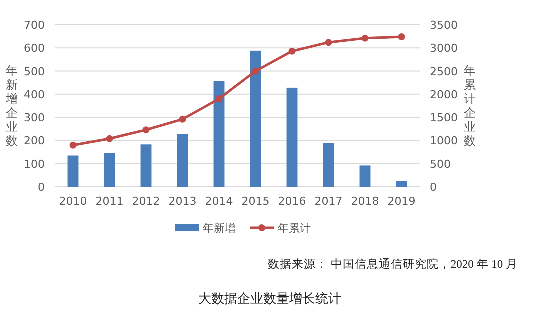 Image resolution: width=540 pixels, height=320 pixels. I want to click on y2-tick-label: 3500, so click(444, 25).